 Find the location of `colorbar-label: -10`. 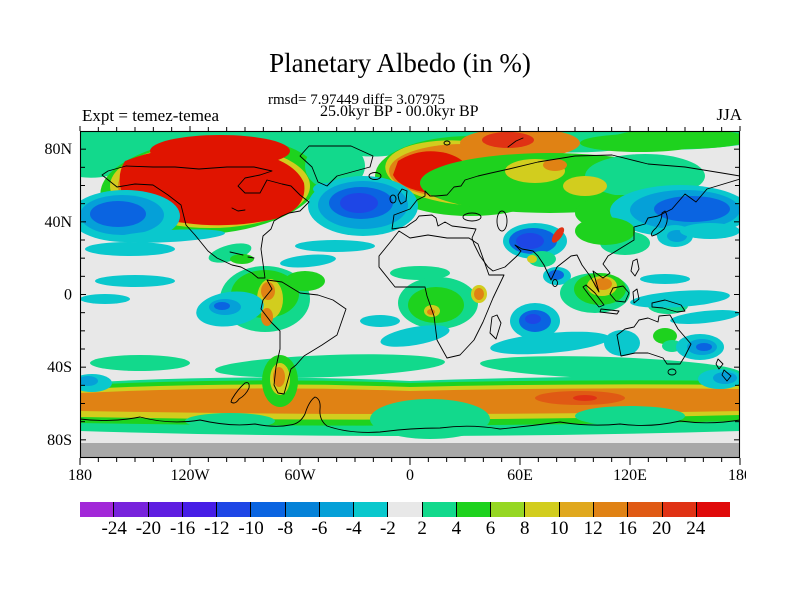

colorbar-label: -10 is located at coordinates (251, 528).